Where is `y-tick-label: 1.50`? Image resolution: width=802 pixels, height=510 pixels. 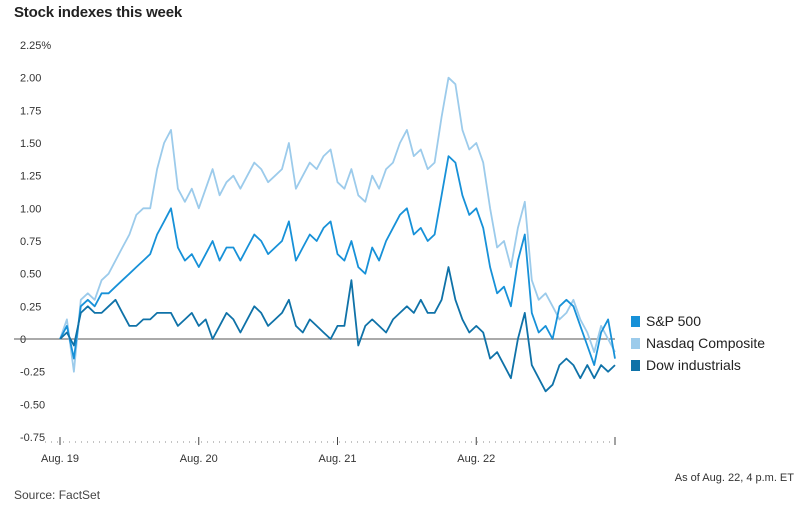
y-tick-label: 1.50 is located at coordinates (30, 144).